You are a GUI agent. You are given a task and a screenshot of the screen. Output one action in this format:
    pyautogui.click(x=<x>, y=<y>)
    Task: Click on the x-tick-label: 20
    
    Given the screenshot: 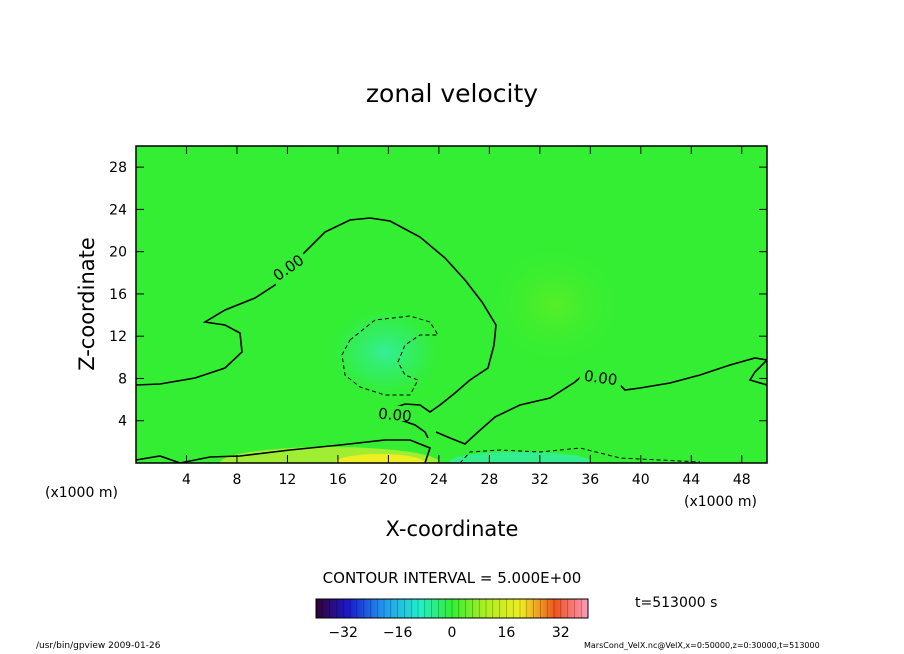 What is the action you would take?
    pyautogui.click(x=388, y=480)
    